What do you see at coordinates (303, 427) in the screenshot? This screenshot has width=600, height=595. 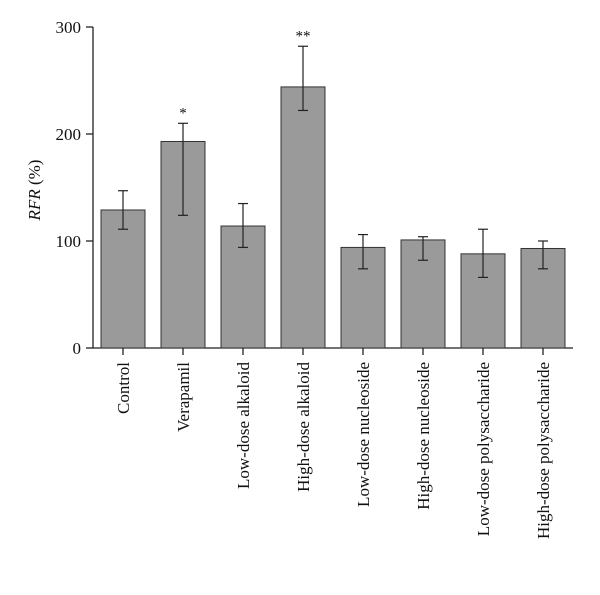 I see `x-tick-label-3: High-dose alkaloid` at bounding box center [303, 427].